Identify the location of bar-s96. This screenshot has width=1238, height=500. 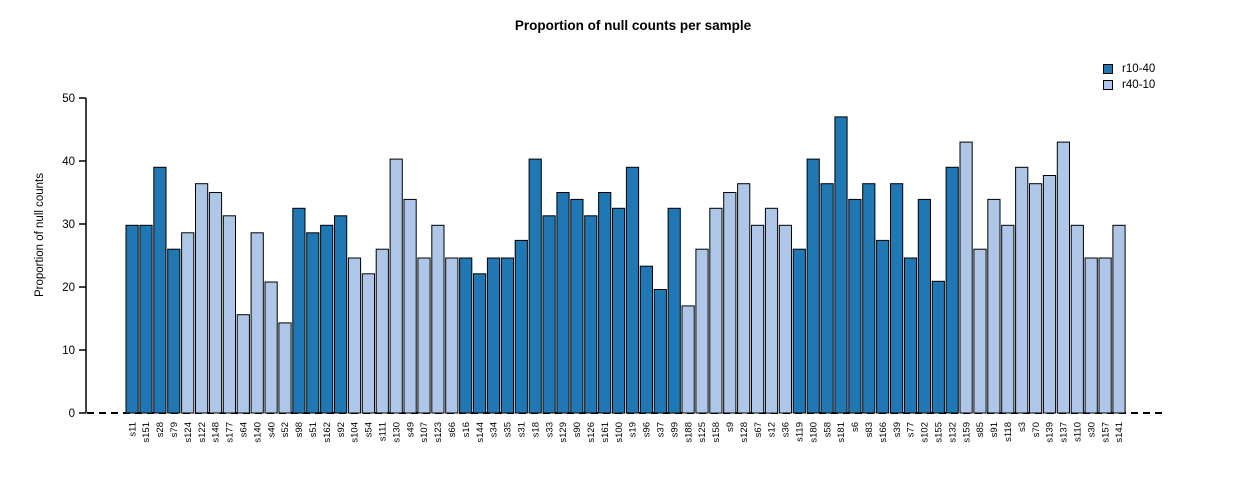
(646, 339).